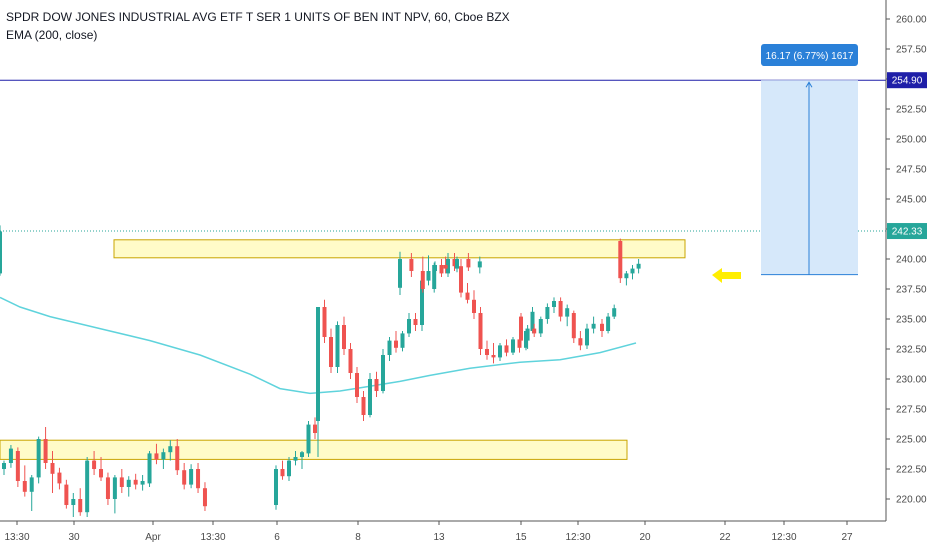 Image resolution: width=932 pixels, height=550 pixels. I want to click on x-tick-label: 22, so click(725, 537).